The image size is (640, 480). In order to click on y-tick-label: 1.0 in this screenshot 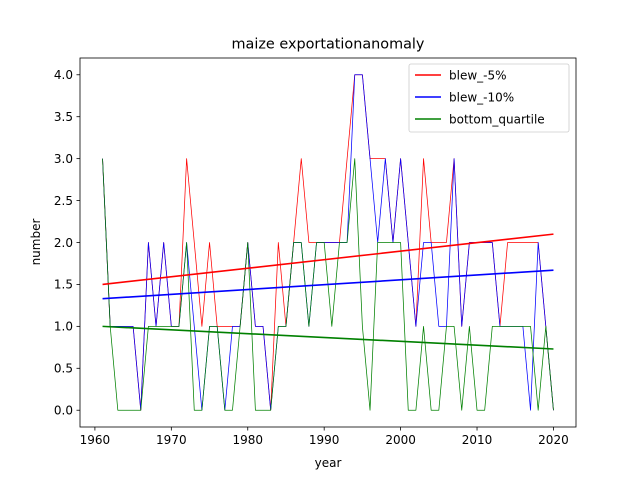, I will do `click(63, 327)`.